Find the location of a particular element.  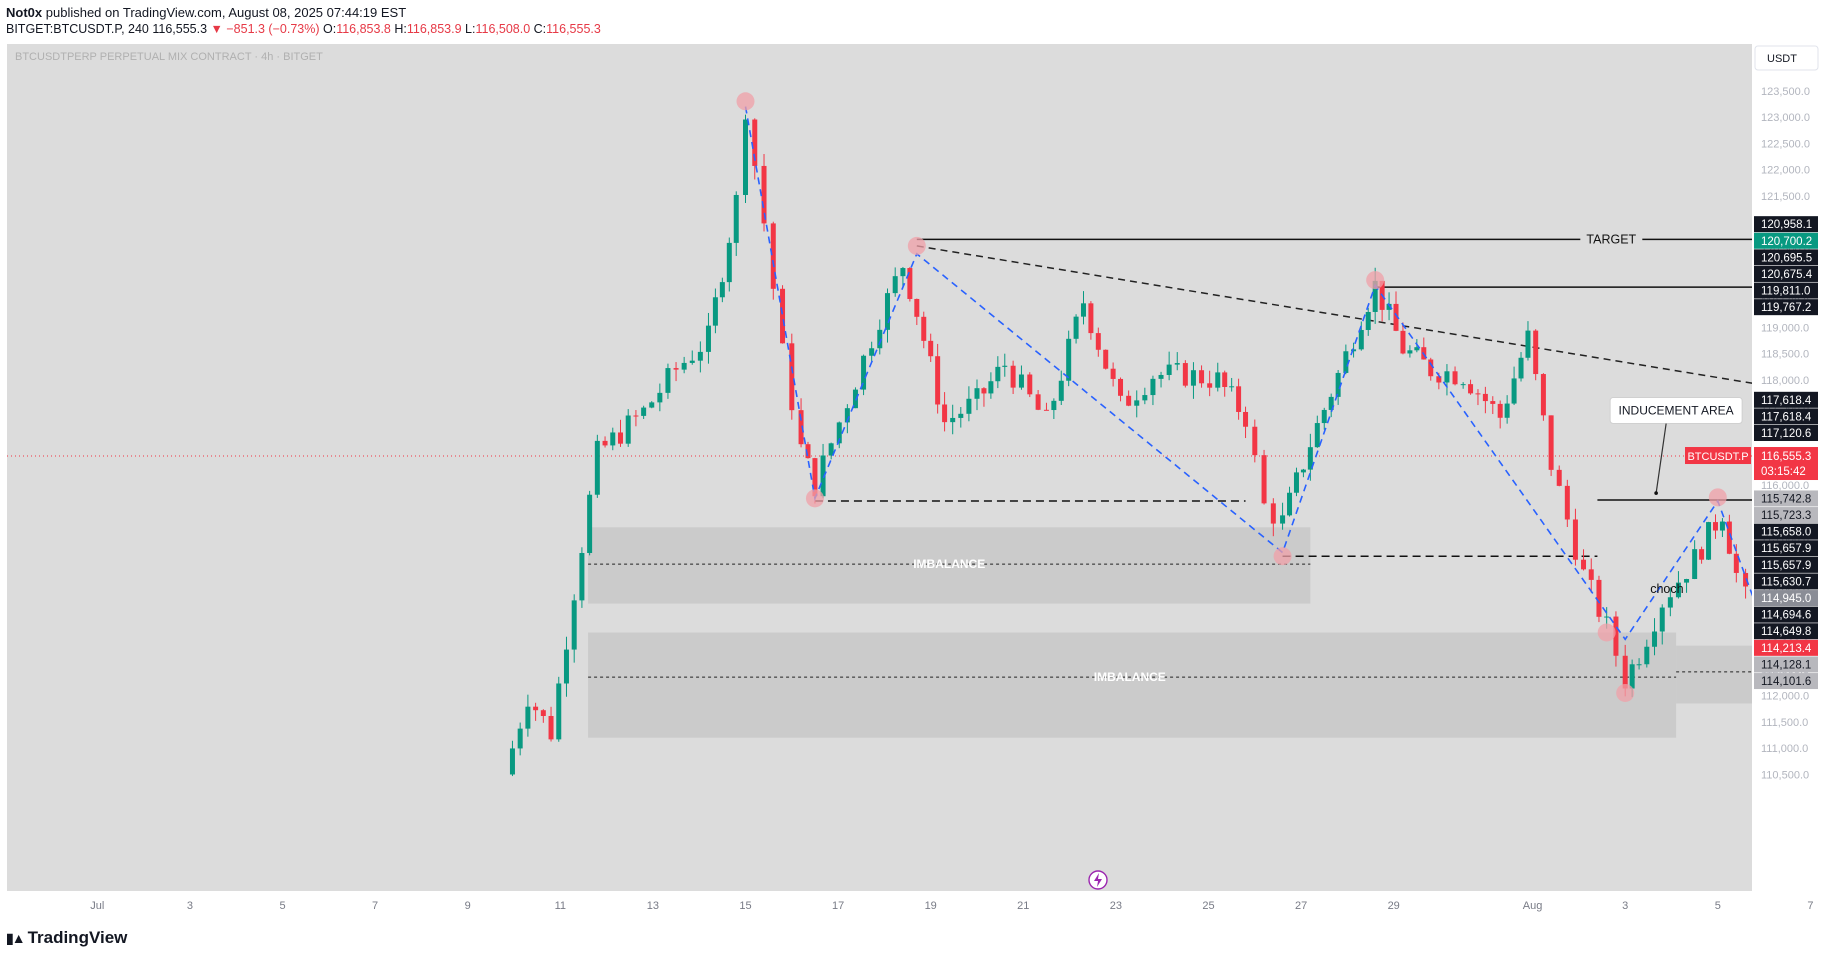

symbol-tag is located at coordinates (1718, 456).